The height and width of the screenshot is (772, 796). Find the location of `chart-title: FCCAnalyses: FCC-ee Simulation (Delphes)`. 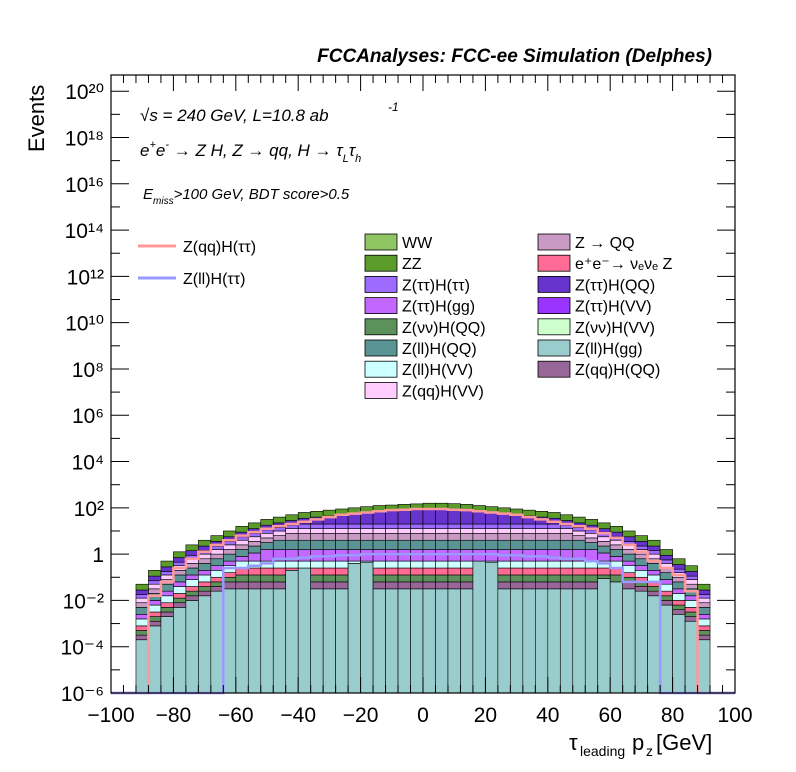

chart-title: FCCAnalyses: FCC-ee Simulation (Delphes) is located at coordinates (514, 56).